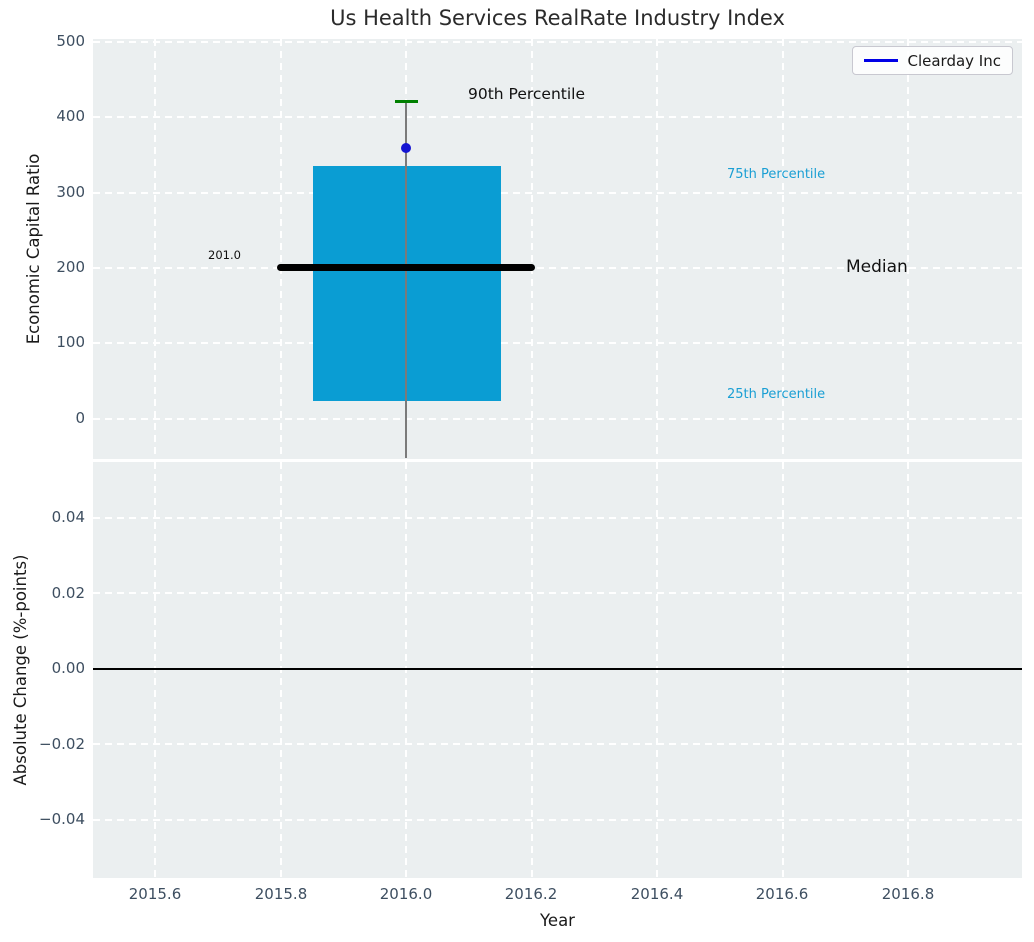 This screenshot has height=942, width=1034. What do you see at coordinates (531, 894) in the screenshot?
I see `xtick-label: 2016.2` at bounding box center [531, 894].